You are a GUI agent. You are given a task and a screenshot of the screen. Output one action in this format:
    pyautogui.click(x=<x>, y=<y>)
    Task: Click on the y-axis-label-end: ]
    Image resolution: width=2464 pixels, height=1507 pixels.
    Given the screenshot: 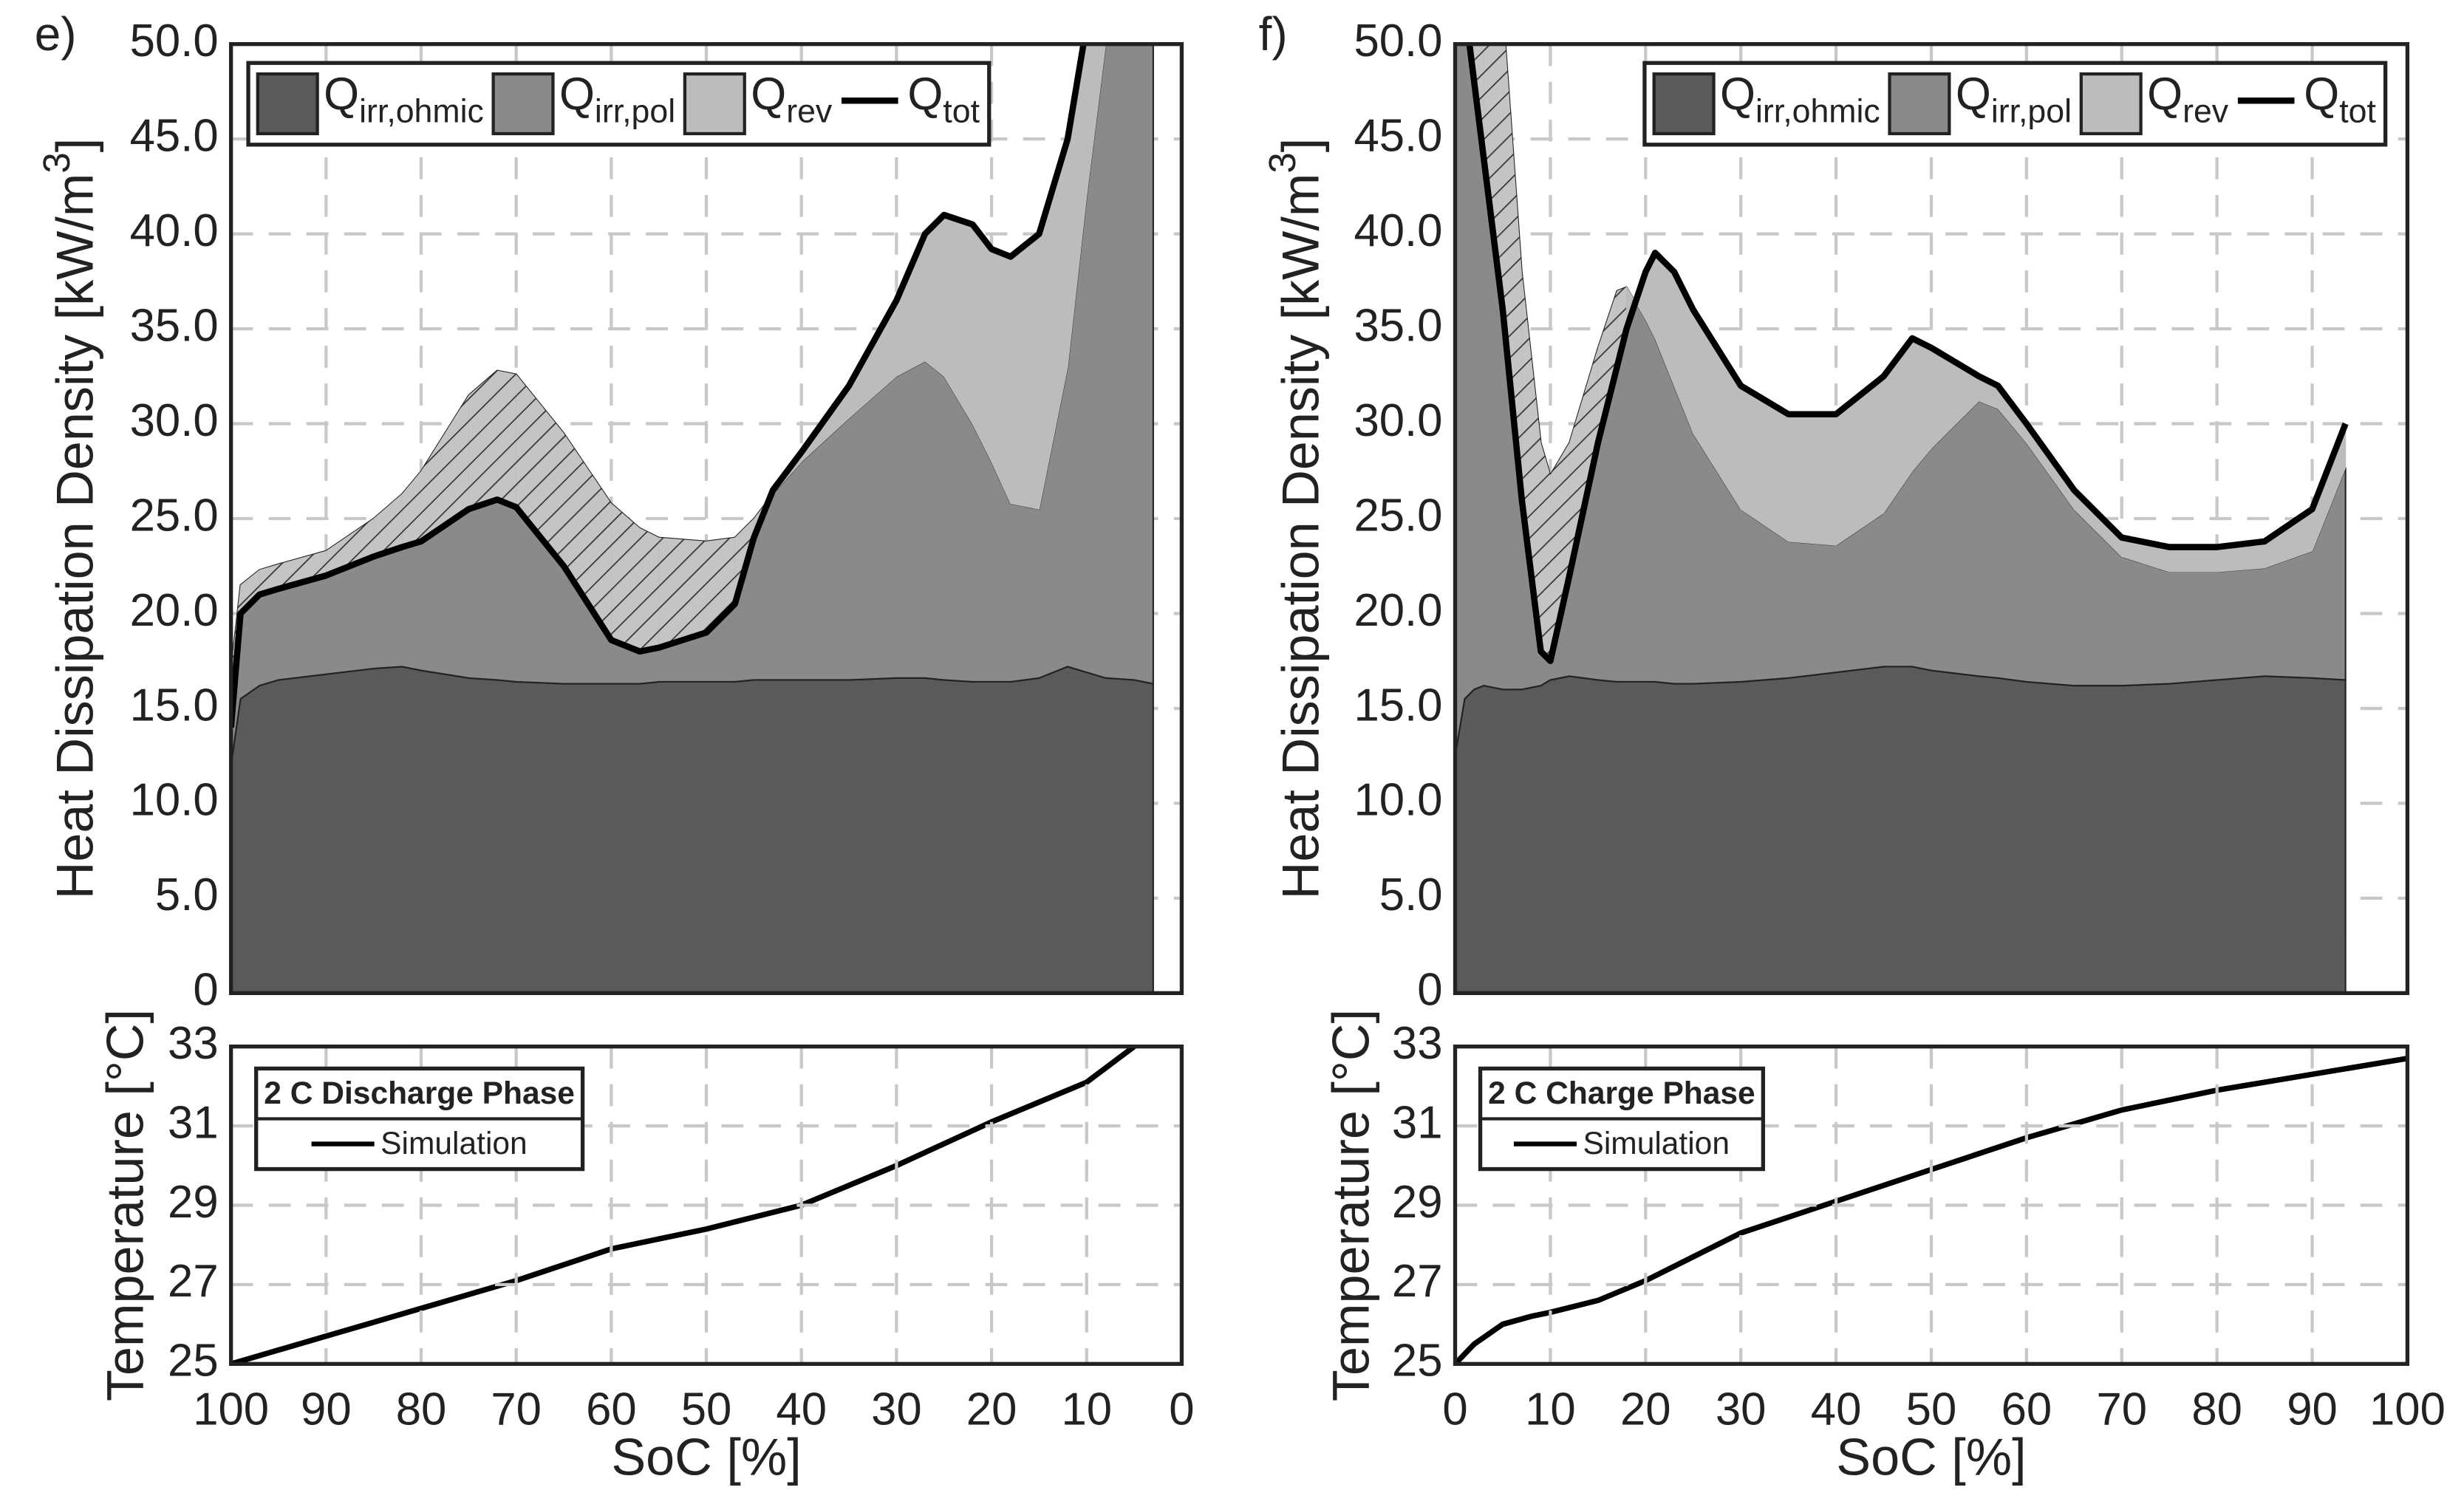 What is the action you would take?
    pyautogui.click(x=74, y=145)
    